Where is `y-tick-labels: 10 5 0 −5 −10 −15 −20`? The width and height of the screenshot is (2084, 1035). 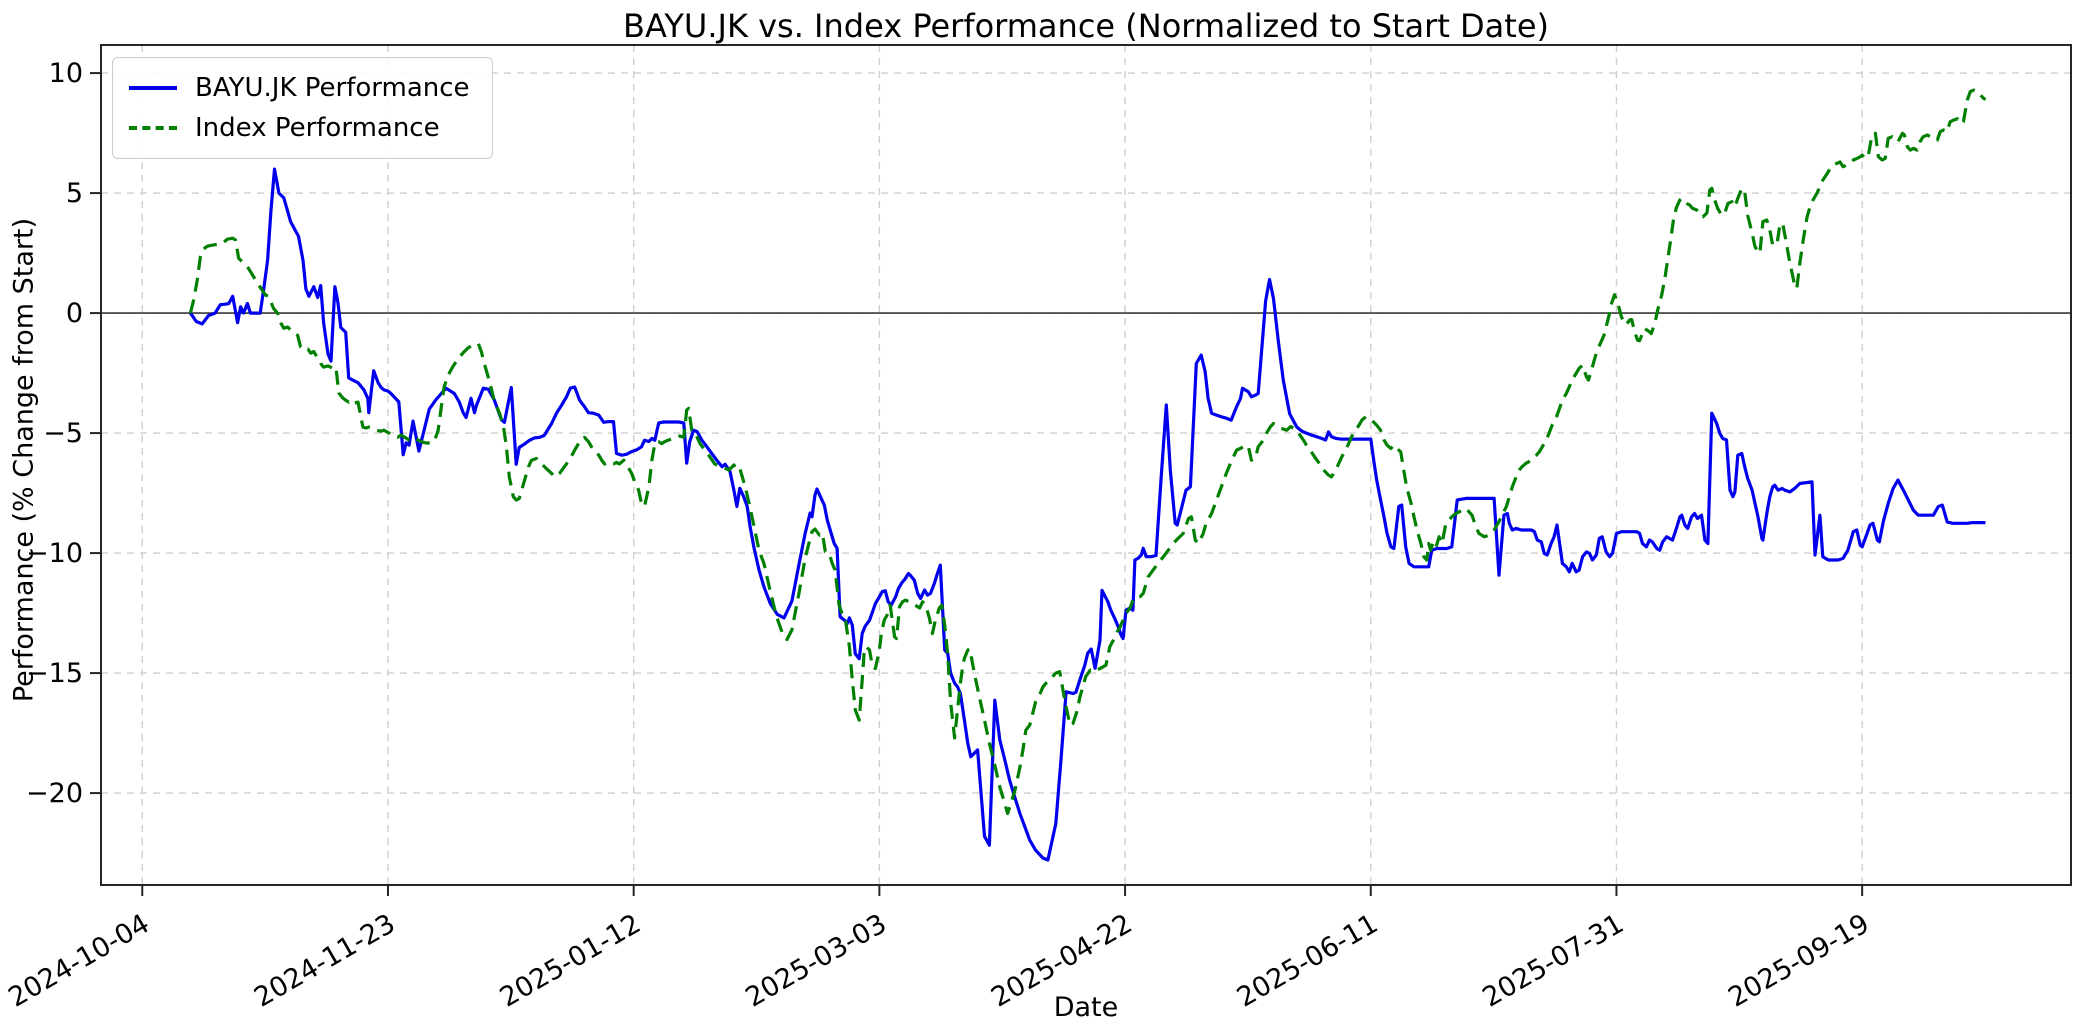 y-tick-labels: 10 5 0 −5 −10 −15 −20 is located at coordinates (54, 433).